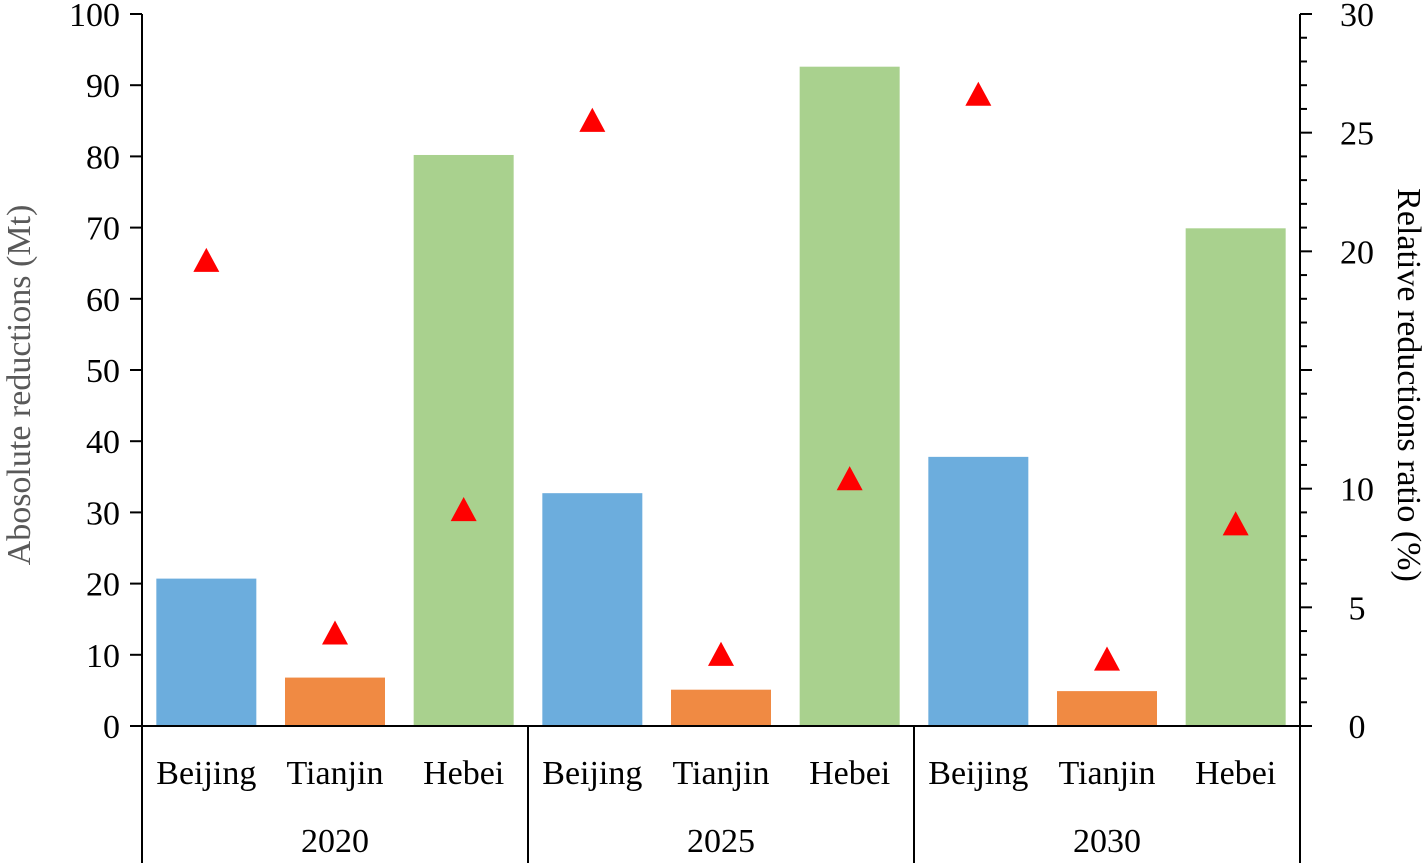 The height and width of the screenshot is (863, 1425). What do you see at coordinates (1107, 658) in the screenshot?
I see `marker-tianjin-2030` at bounding box center [1107, 658].